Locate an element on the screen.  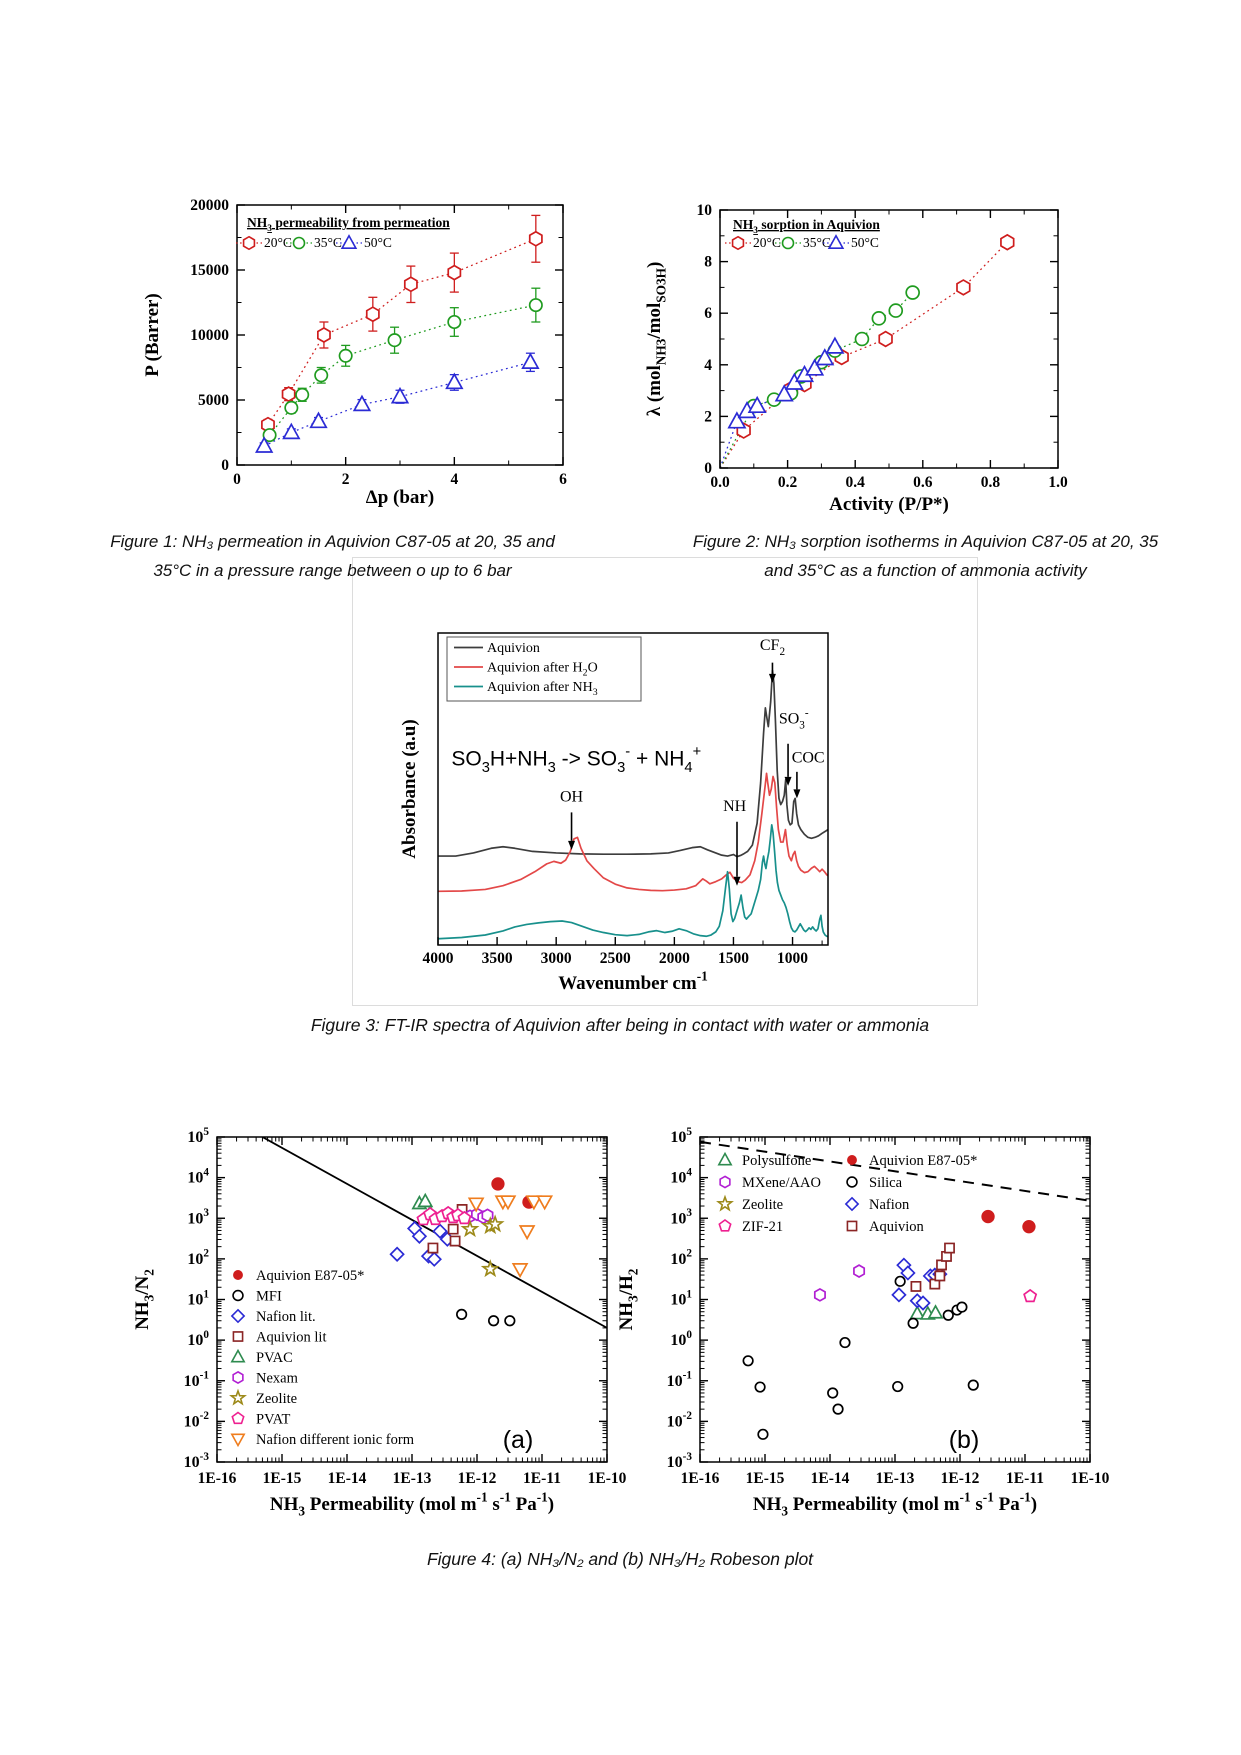
svg-text: NH is located at coordinates (735, 806).